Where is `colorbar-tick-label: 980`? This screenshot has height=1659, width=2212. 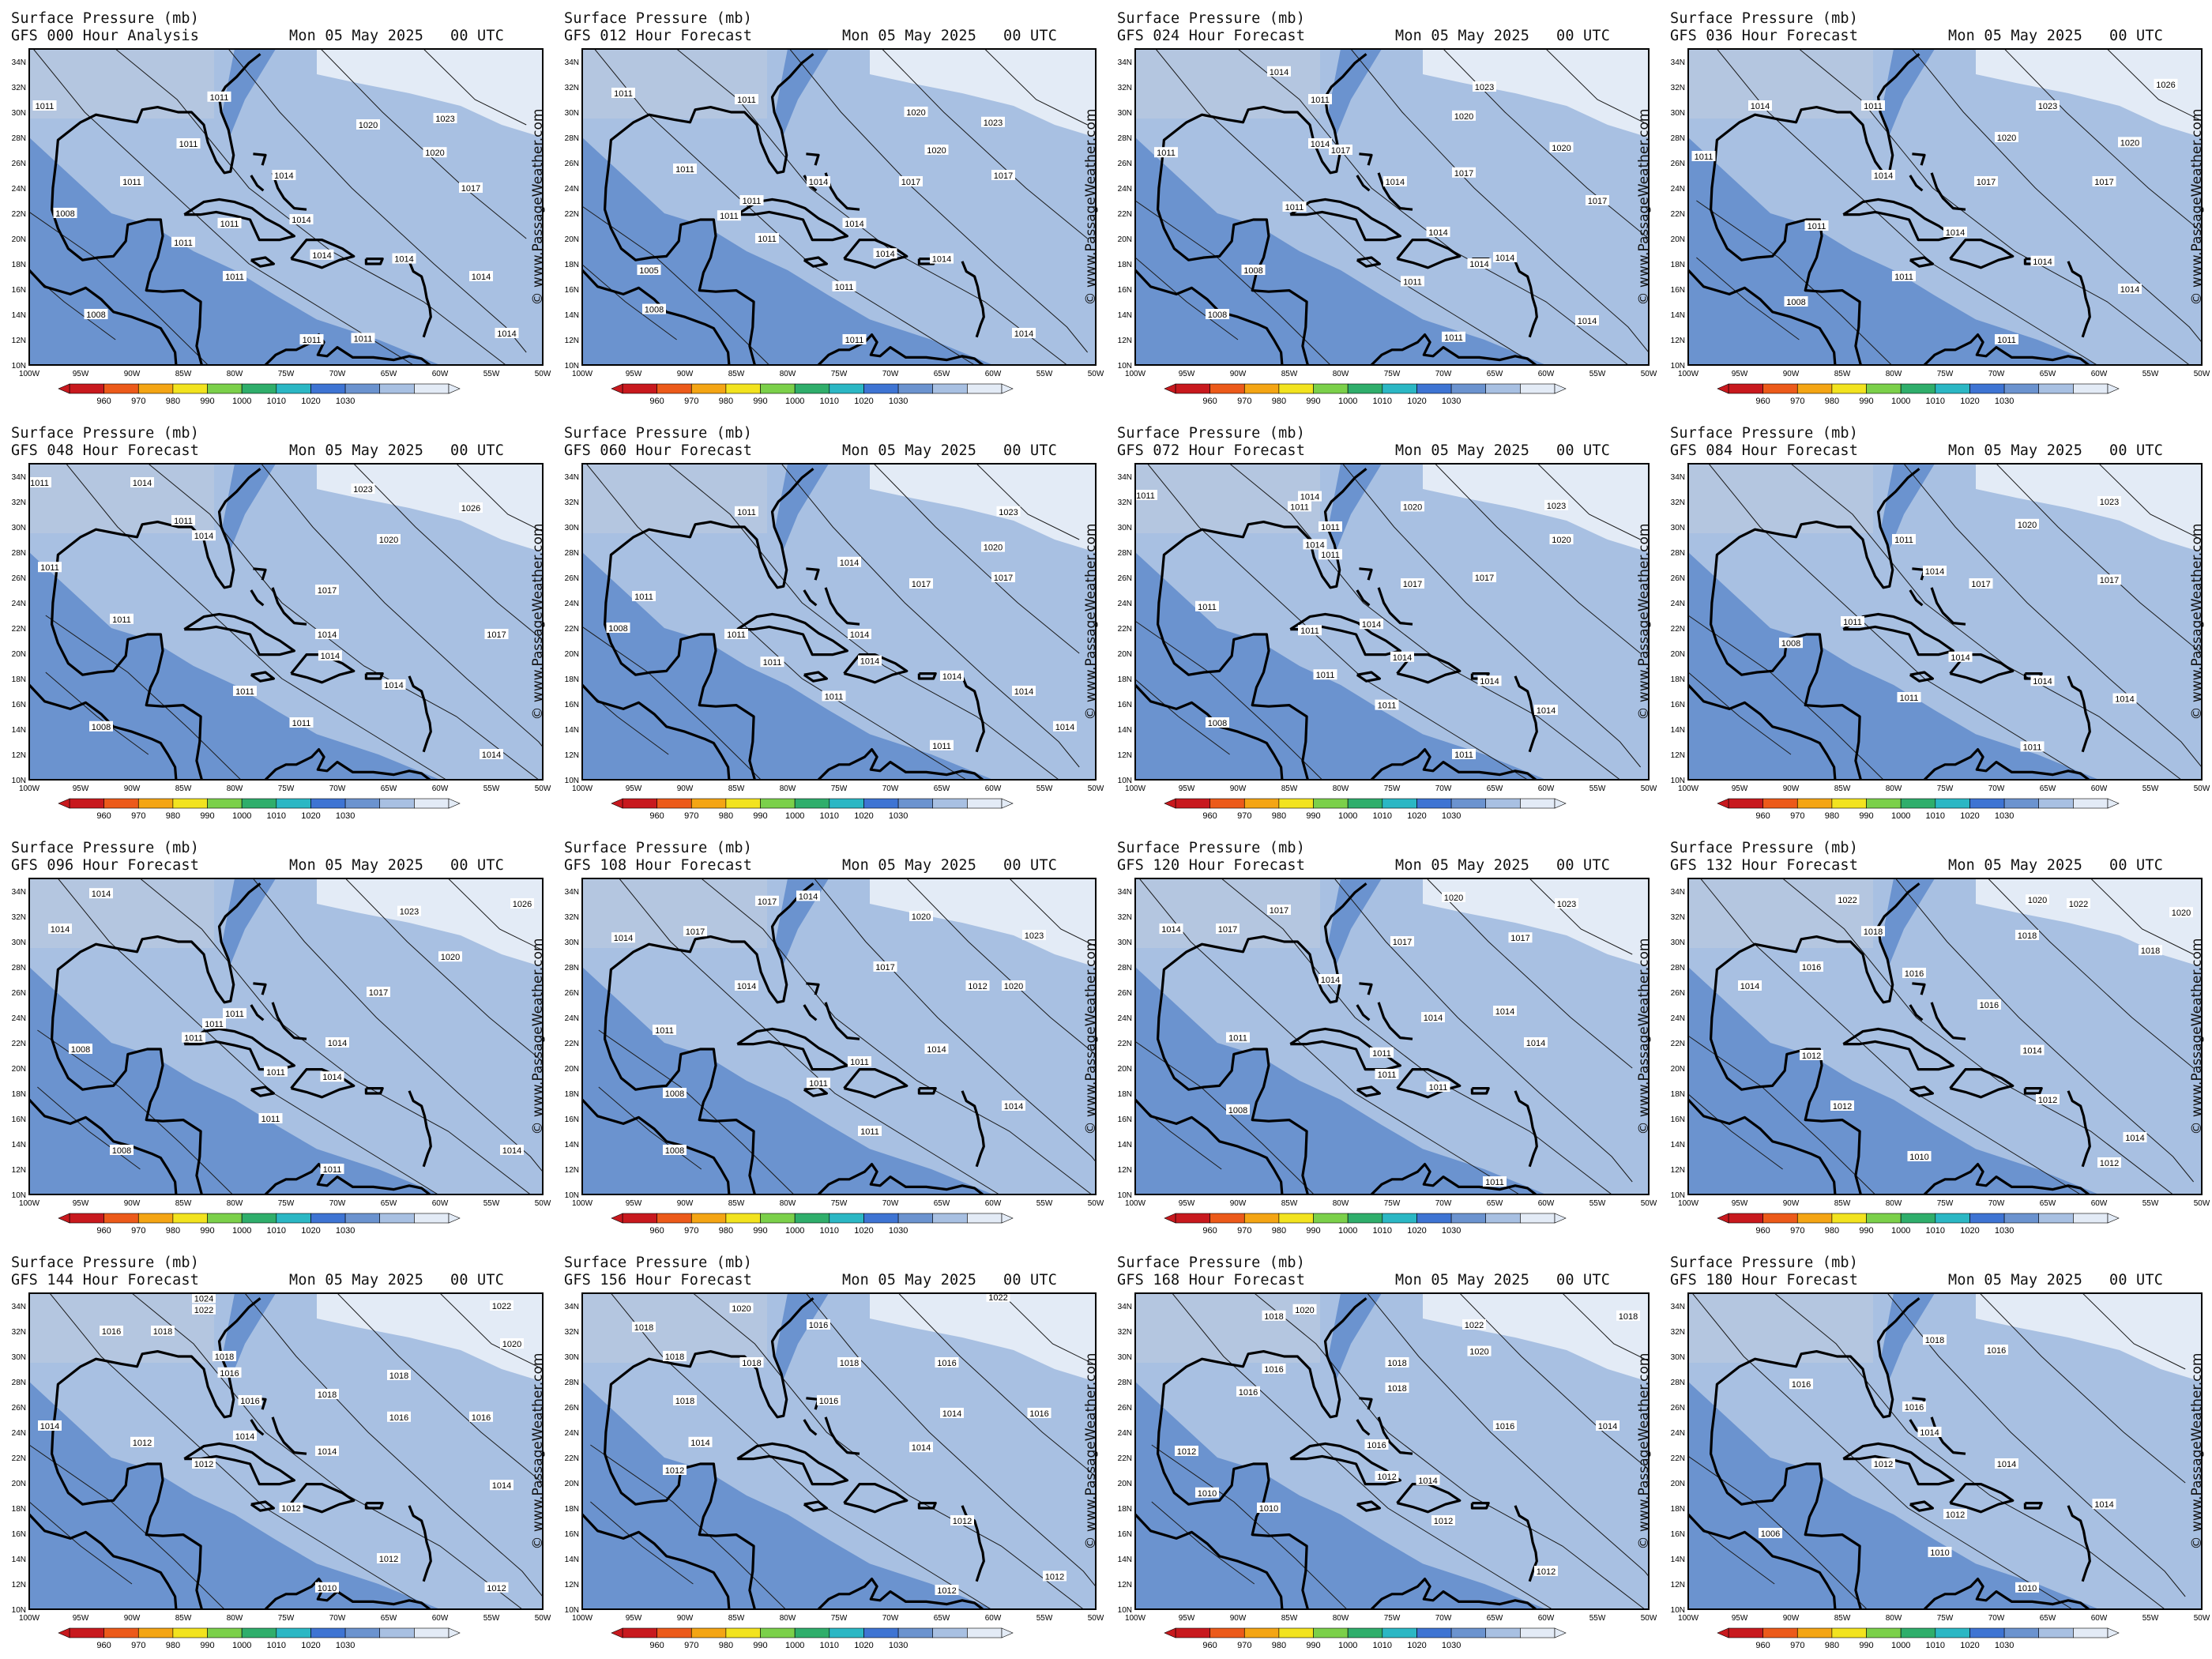
colorbar-tick-label: 980 is located at coordinates (726, 816).